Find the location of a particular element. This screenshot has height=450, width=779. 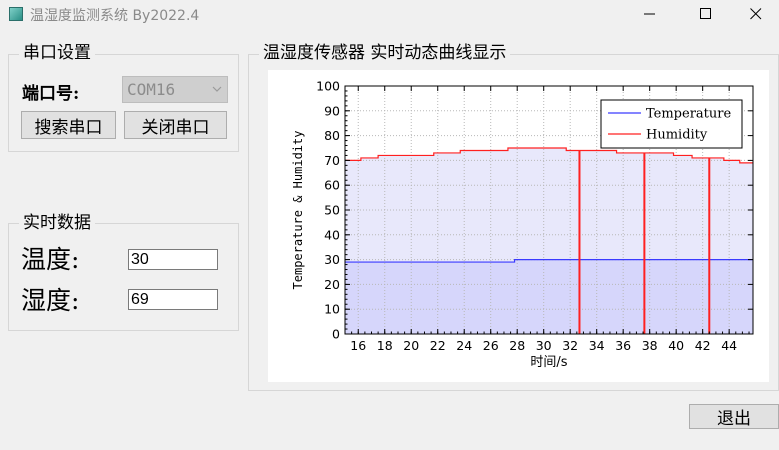

x-tick-label: 24 is located at coordinates (464, 345).